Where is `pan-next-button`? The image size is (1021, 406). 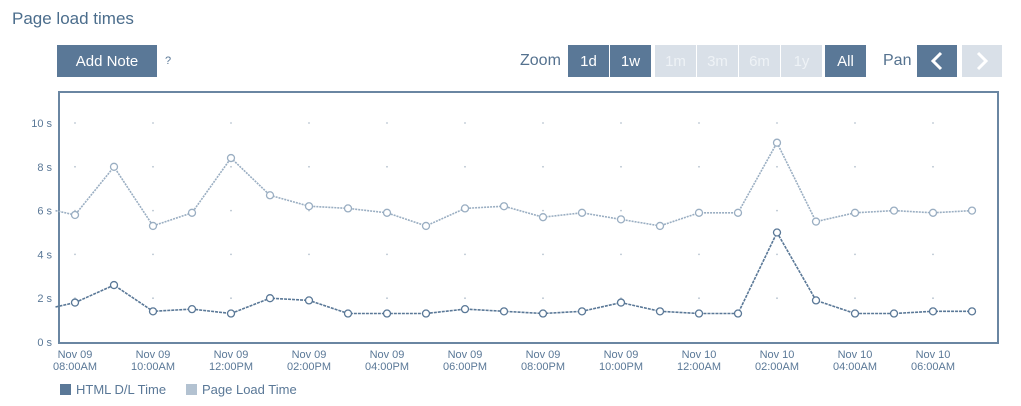
pan-next-button is located at coordinates (982, 61).